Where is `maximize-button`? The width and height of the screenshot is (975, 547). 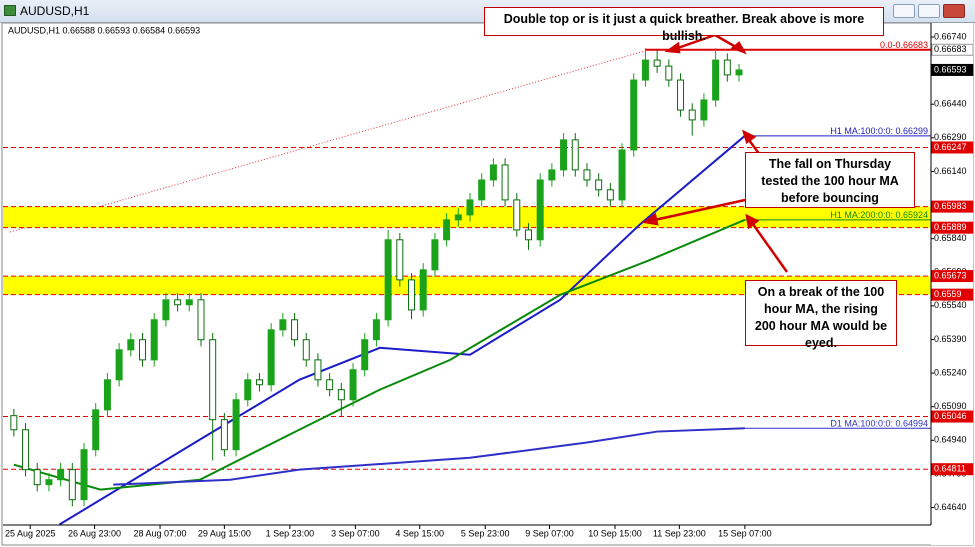
maximize-button is located at coordinates (929, 11).